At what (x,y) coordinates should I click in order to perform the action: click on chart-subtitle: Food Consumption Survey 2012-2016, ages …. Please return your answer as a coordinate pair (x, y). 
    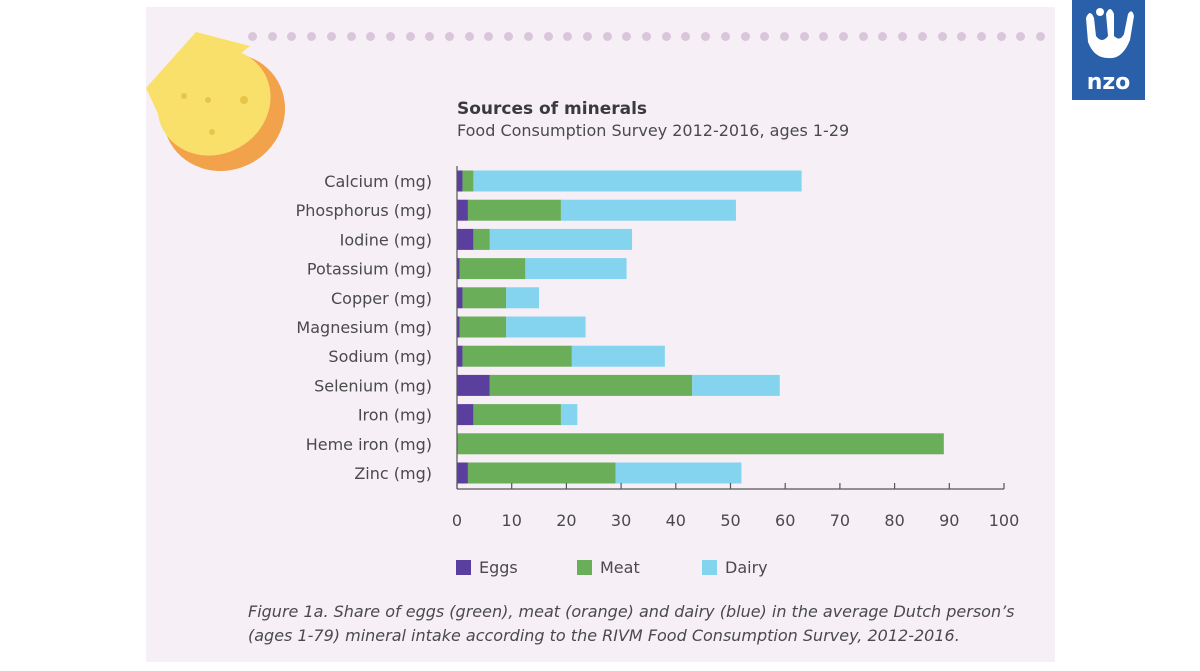
    Looking at the image, I should click on (653, 130).